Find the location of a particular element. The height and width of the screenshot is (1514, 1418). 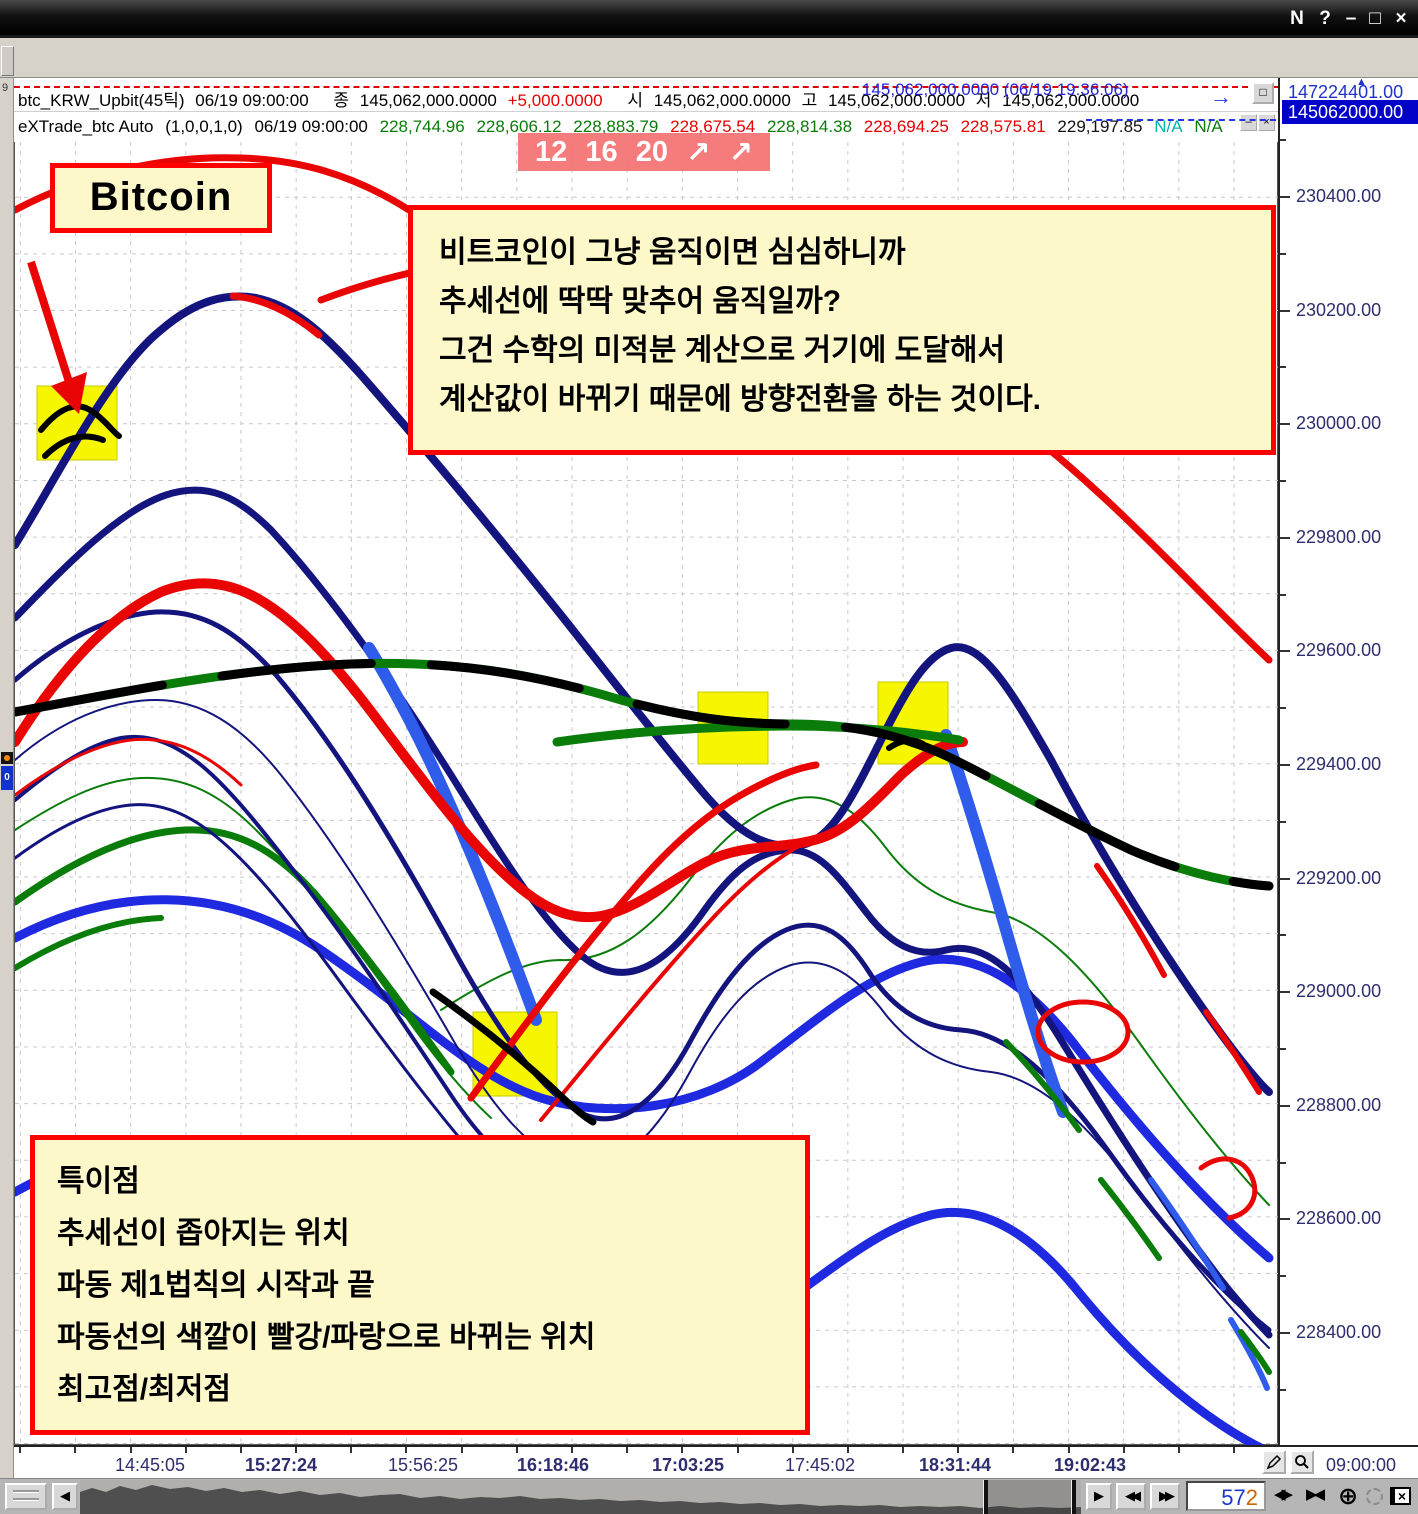

viewport-handle-right is located at coordinates (1073, 1497).